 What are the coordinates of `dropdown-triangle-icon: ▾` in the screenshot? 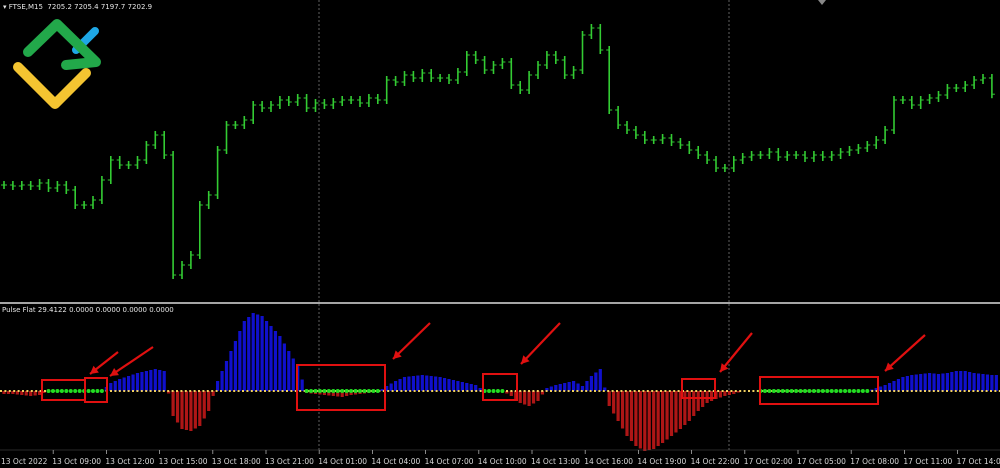 It's located at (6, 7).